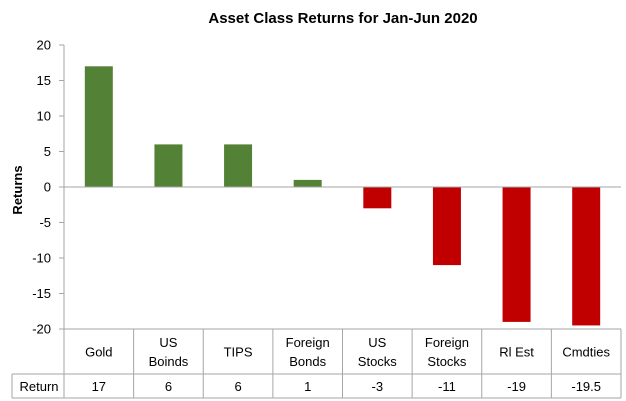  I want to click on table-value: -3, so click(378, 386).